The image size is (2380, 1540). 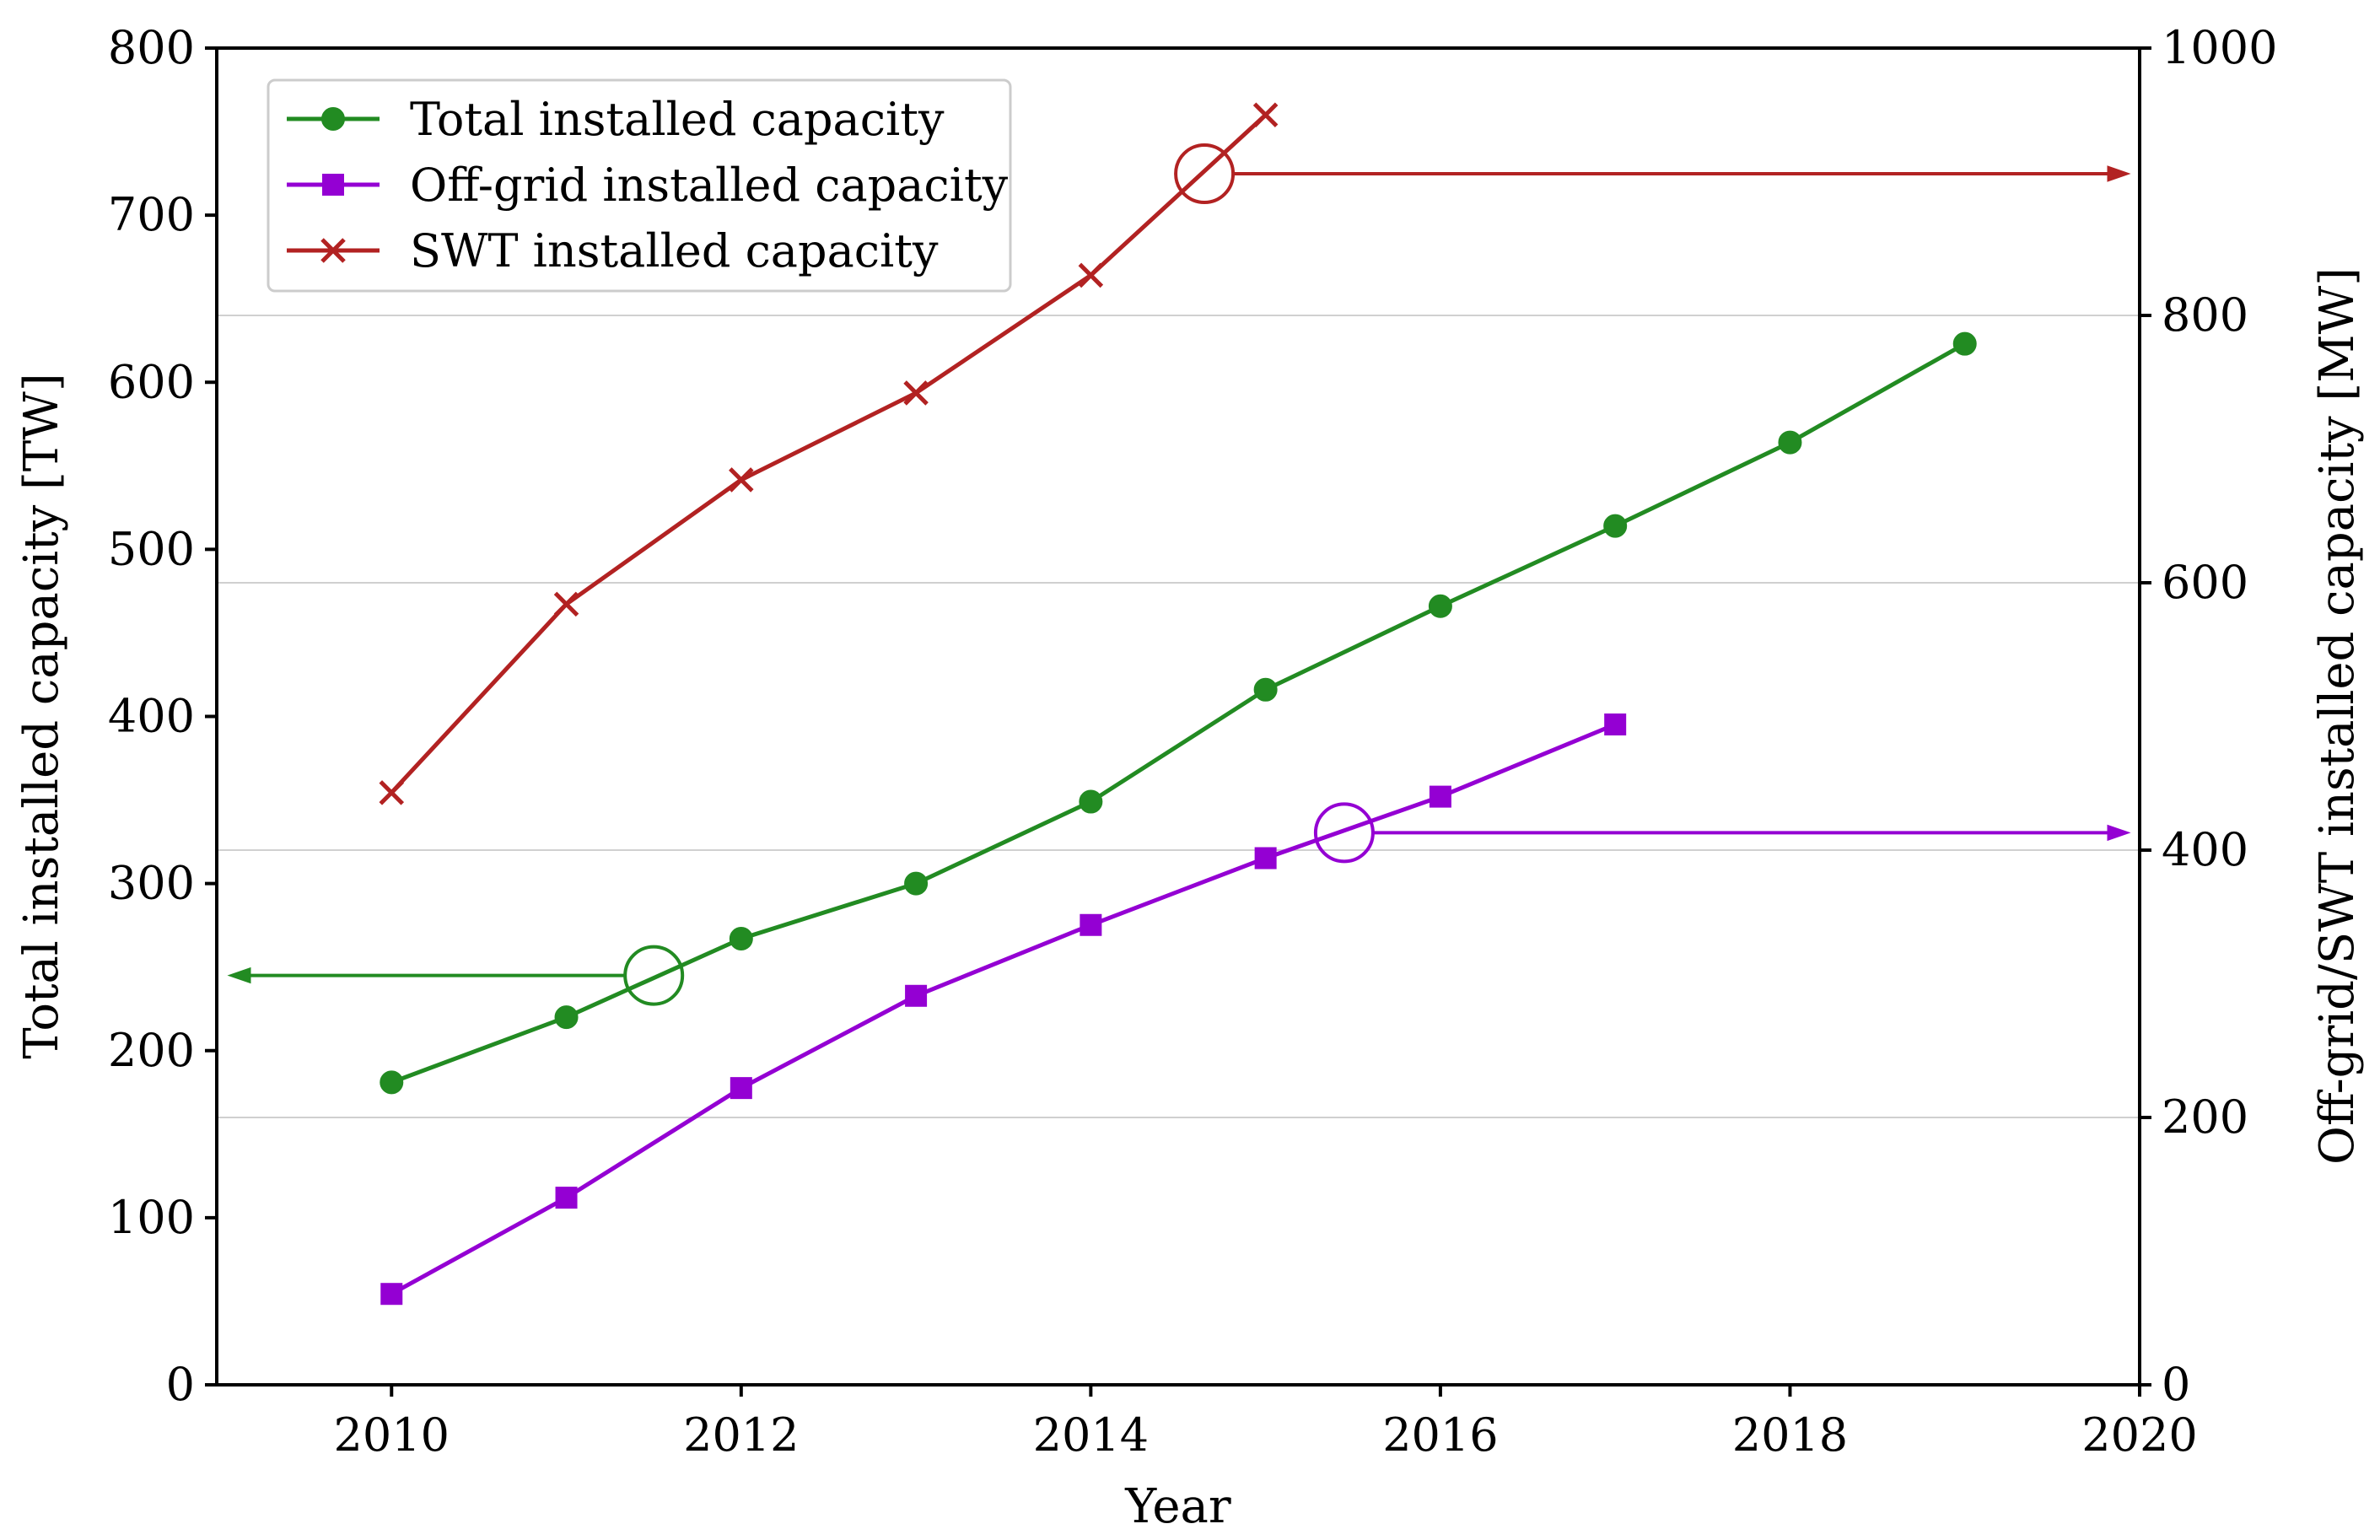 I want to click on x-axis-title: Year, so click(x=1177, y=1507).